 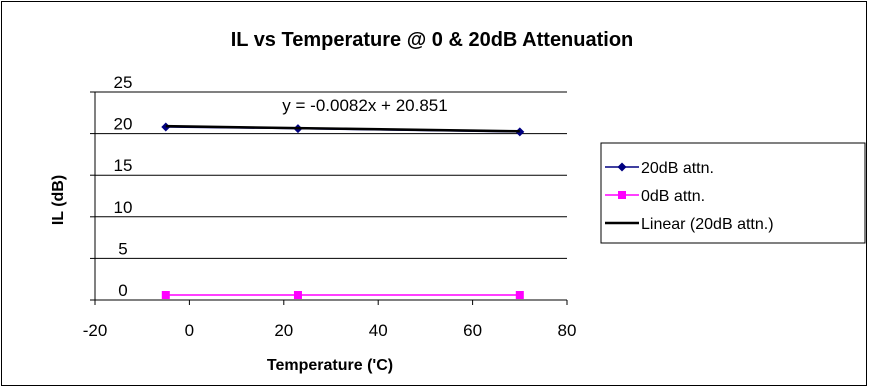 What do you see at coordinates (432, 40) in the screenshot?
I see `chart-title: IL vs Temperature @ 0 & 20dB Attenuation` at bounding box center [432, 40].